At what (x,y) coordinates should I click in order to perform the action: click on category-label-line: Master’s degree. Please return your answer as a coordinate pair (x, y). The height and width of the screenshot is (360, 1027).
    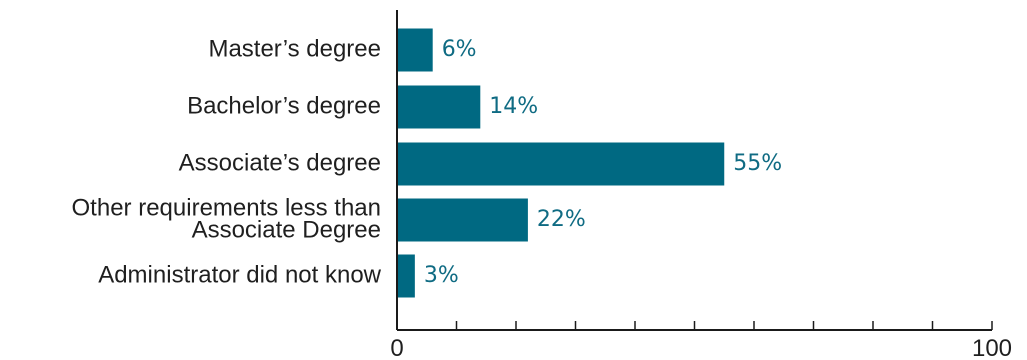
    Looking at the image, I should click on (294, 48).